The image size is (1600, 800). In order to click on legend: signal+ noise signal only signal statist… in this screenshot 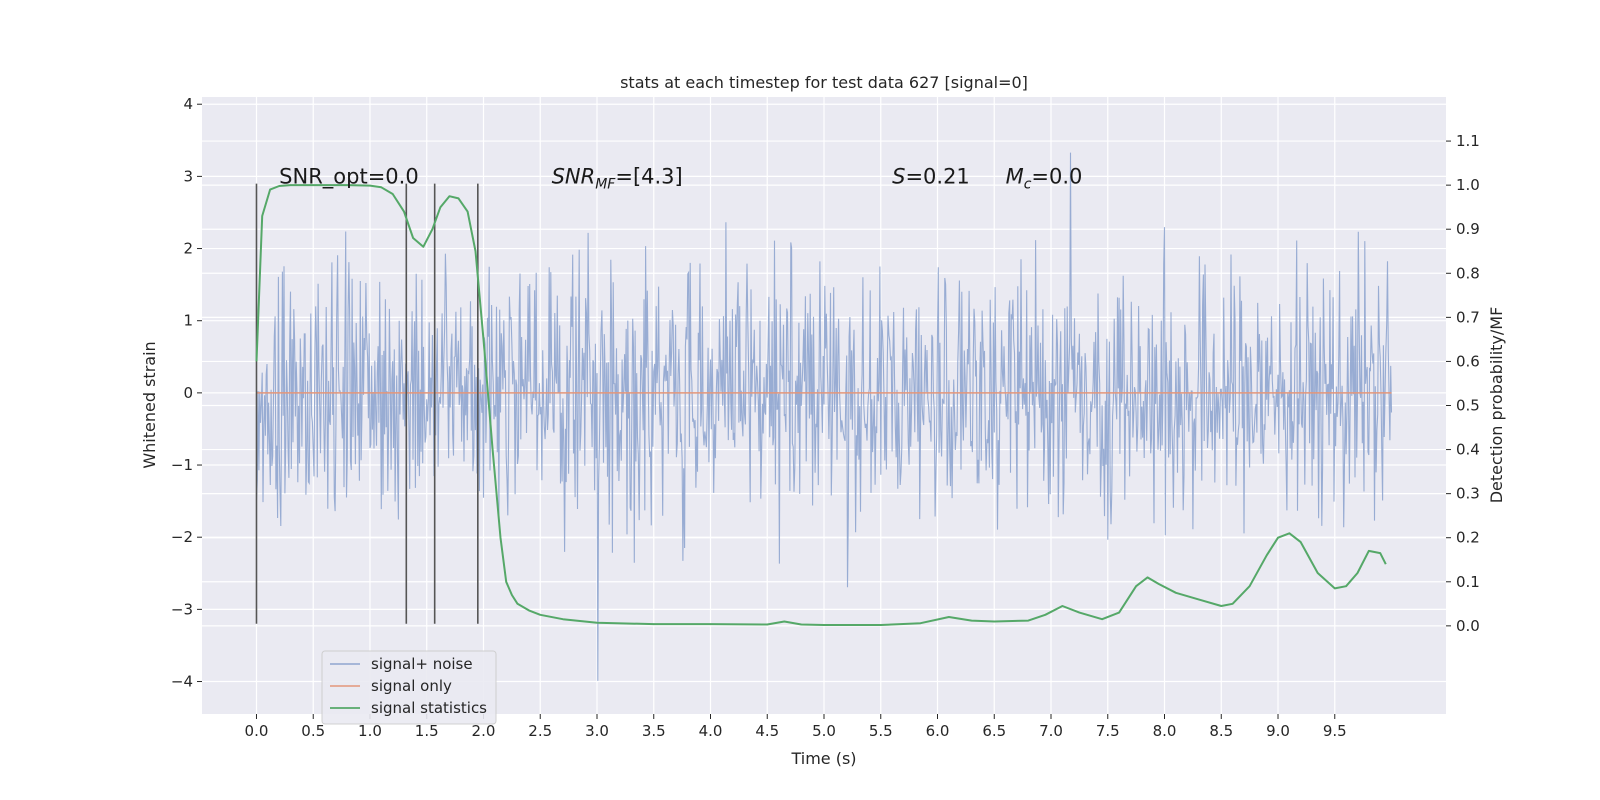, I will do `click(409, 687)`.